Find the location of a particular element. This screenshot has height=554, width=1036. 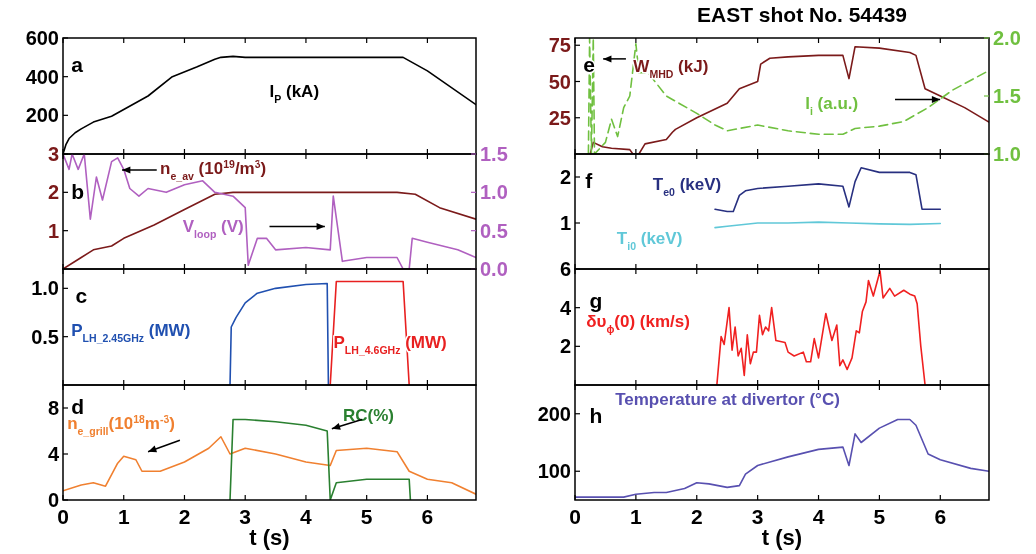

y-tick-label: 8 is located at coordinates (53, 408).